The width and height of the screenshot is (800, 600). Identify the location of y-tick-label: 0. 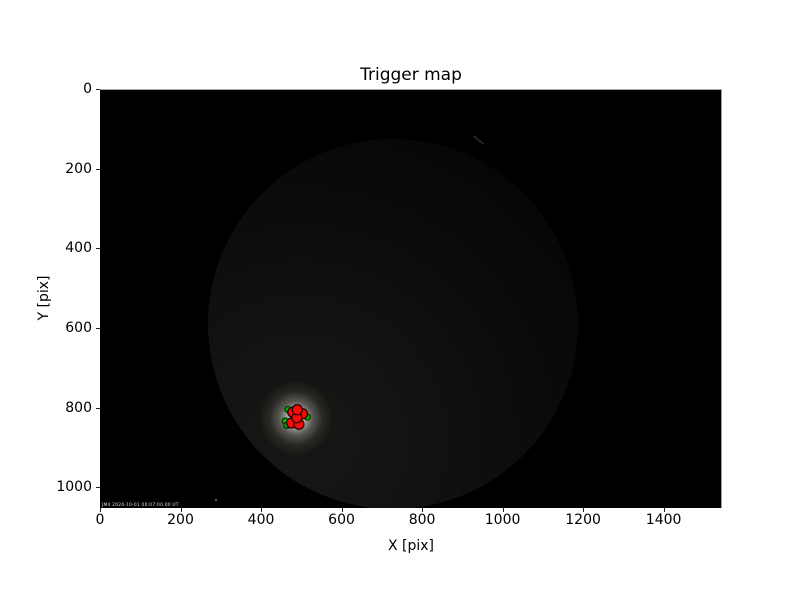
(87, 89).